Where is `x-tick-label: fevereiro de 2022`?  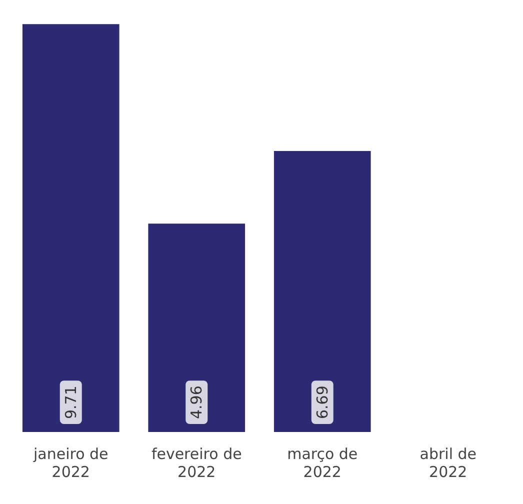
x-tick-label: fevereiro de 2022 is located at coordinates (196, 462).